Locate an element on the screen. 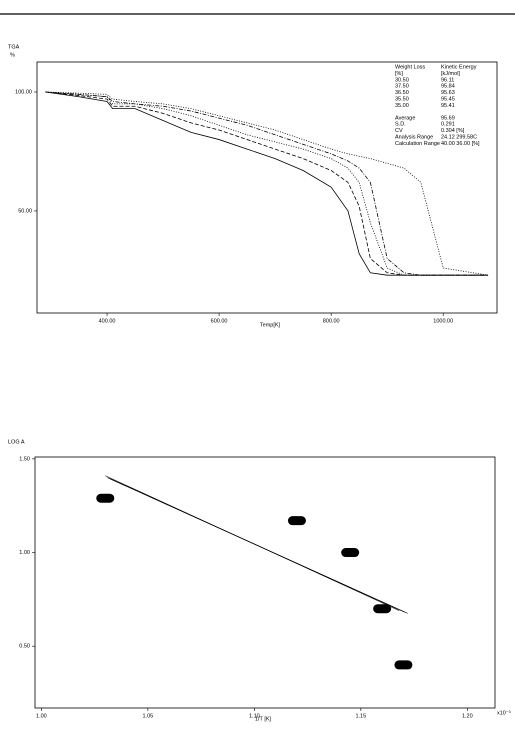 The height and width of the screenshot is (730, 515). fit-line is located at coordinates (259, 546).